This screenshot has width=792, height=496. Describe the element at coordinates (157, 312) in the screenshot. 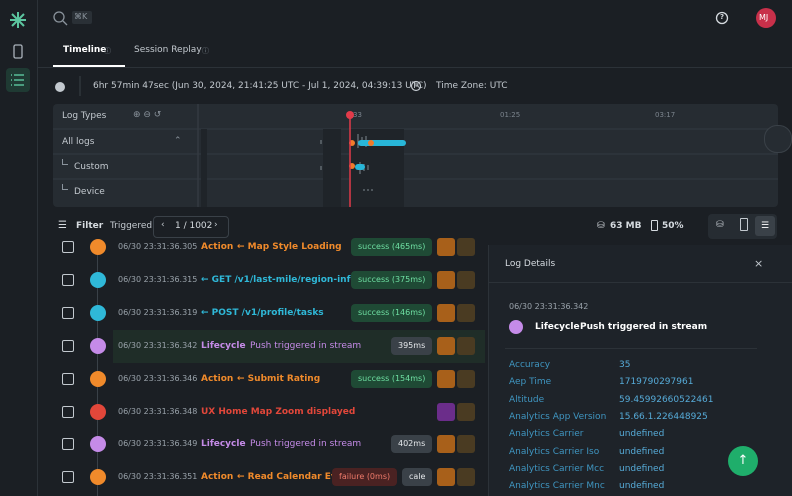

I see `log-time: 06/30 23:31:36.319` at that location.